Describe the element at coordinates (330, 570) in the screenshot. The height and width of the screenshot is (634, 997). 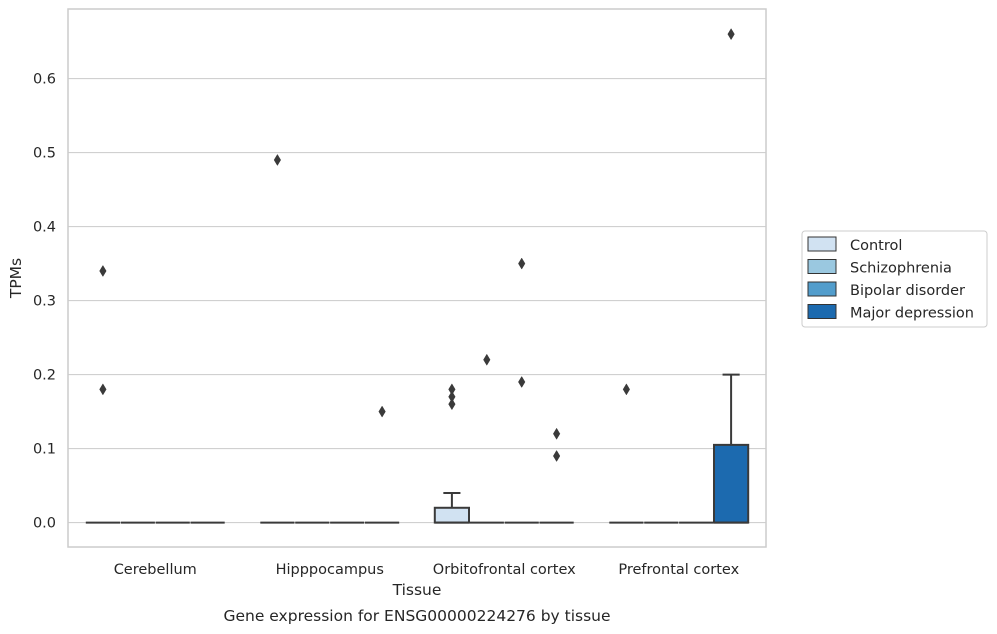
I see `x-tick-label: Hipppocampus` at that location.